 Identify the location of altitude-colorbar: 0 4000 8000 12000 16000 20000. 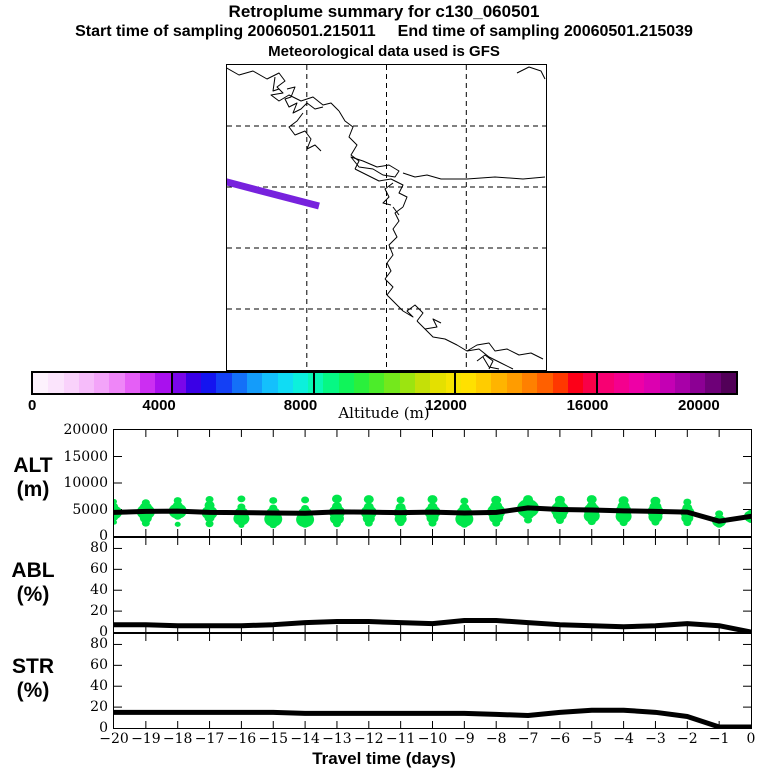
(383, 392).